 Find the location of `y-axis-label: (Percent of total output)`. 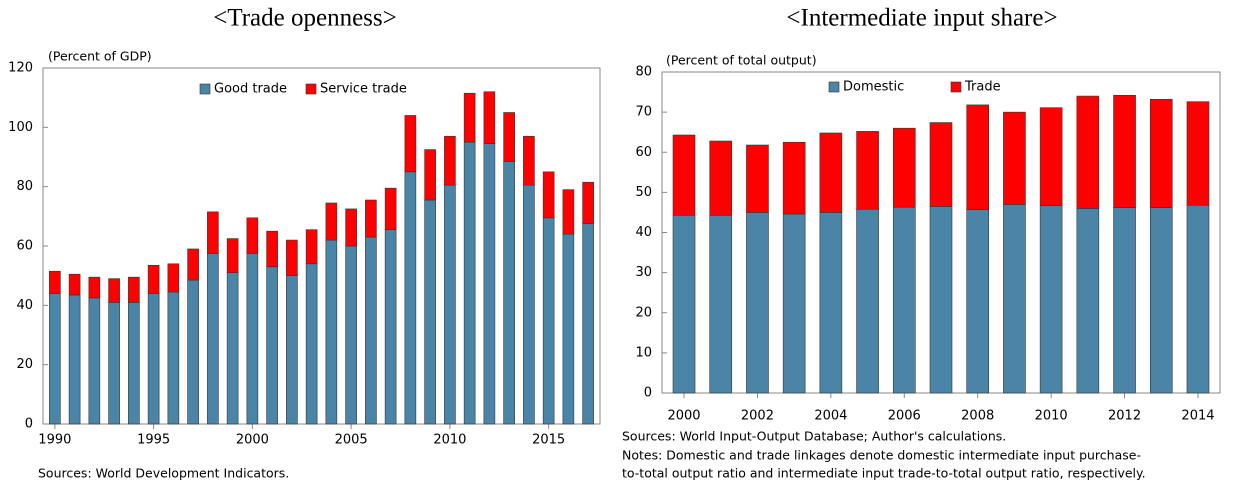

y-axis-label: (Percent of total output) is located at coordinates (741, 60).